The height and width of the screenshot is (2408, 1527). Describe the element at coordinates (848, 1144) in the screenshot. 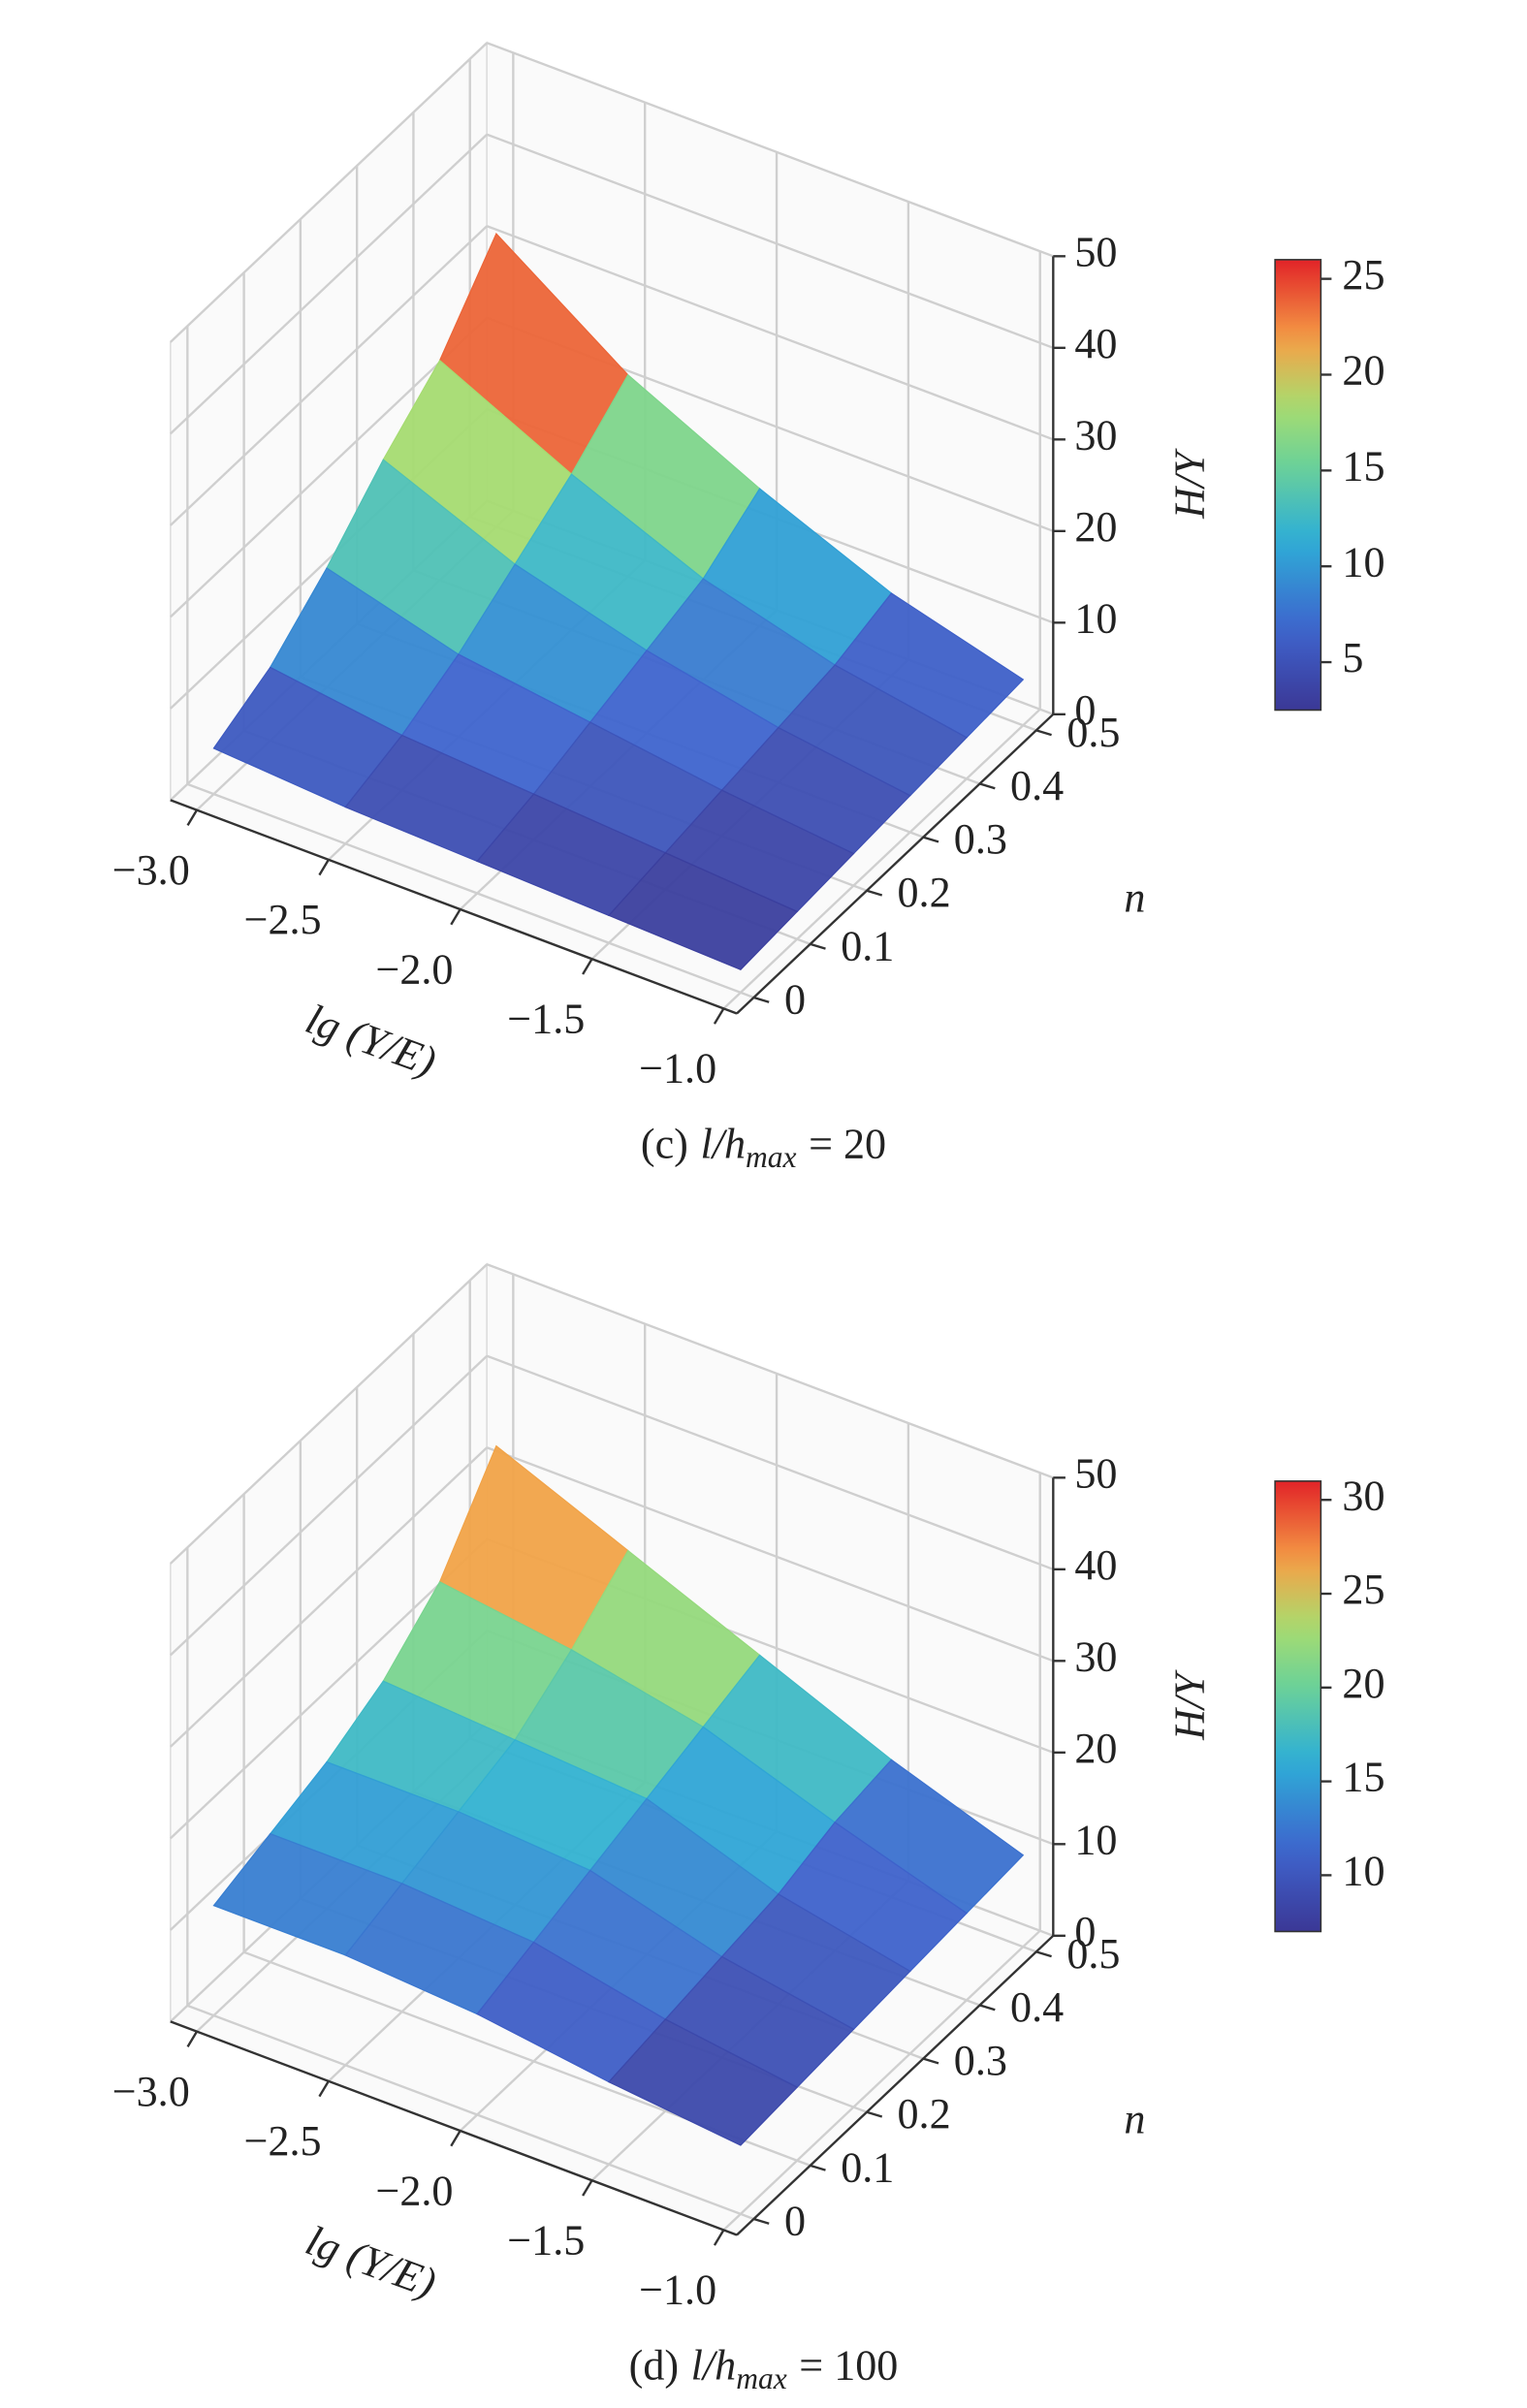

I see `caption-rest: = 20` at that location.